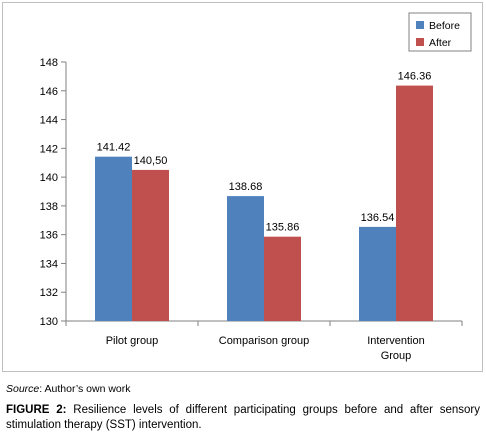 The height and width of the screenshot is (445, 486). Describe the element at coordinates (49, 92) in the screenshot. I see `y-tick-label: 146` at that location.